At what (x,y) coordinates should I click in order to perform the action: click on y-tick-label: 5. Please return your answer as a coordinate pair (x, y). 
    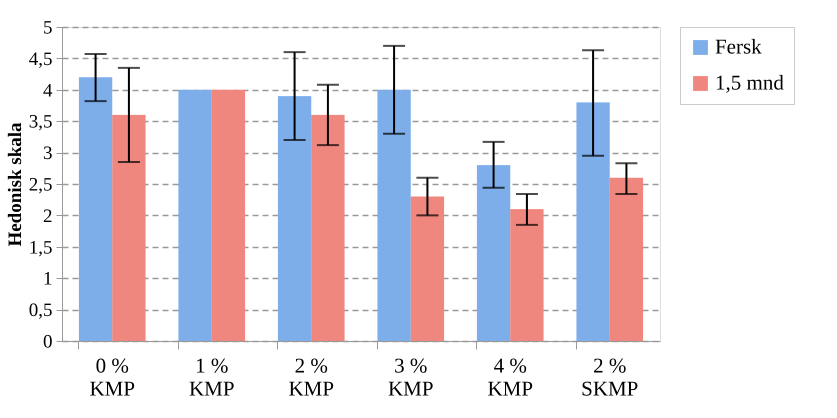
    Looking at the image, I should click on (47, 28).